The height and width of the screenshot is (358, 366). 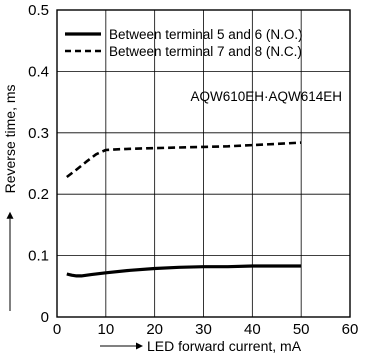 I want to click on y-tick-label: 0, so click(x=45, y=317).